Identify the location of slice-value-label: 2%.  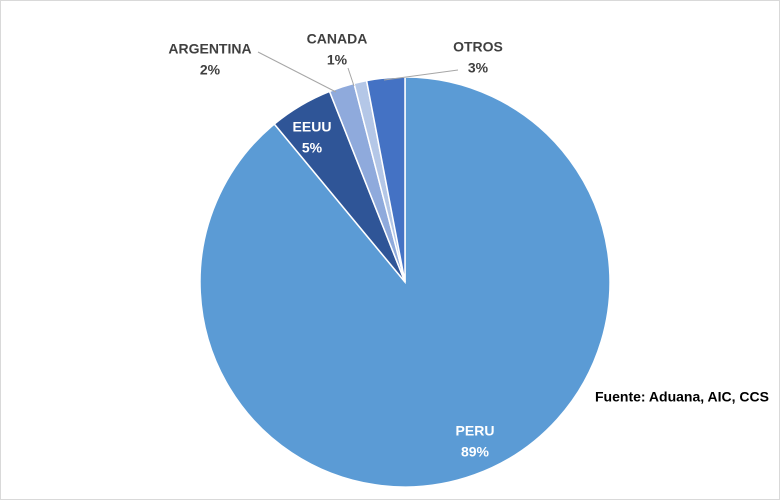
(210, 70).